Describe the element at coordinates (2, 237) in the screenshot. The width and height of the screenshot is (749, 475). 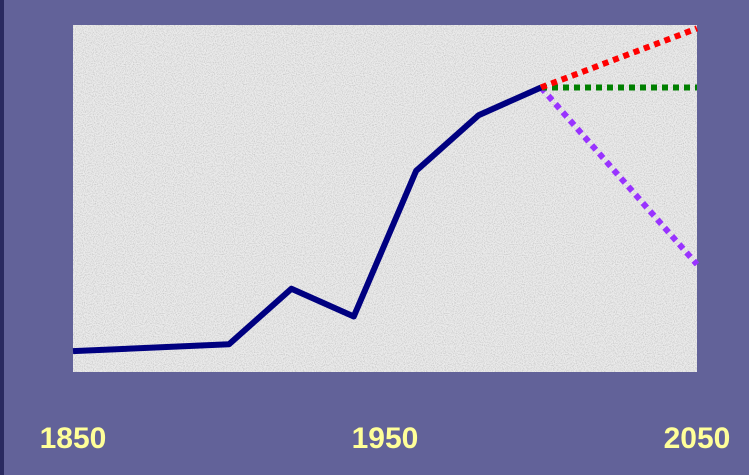
I see `left-edge` at that location.